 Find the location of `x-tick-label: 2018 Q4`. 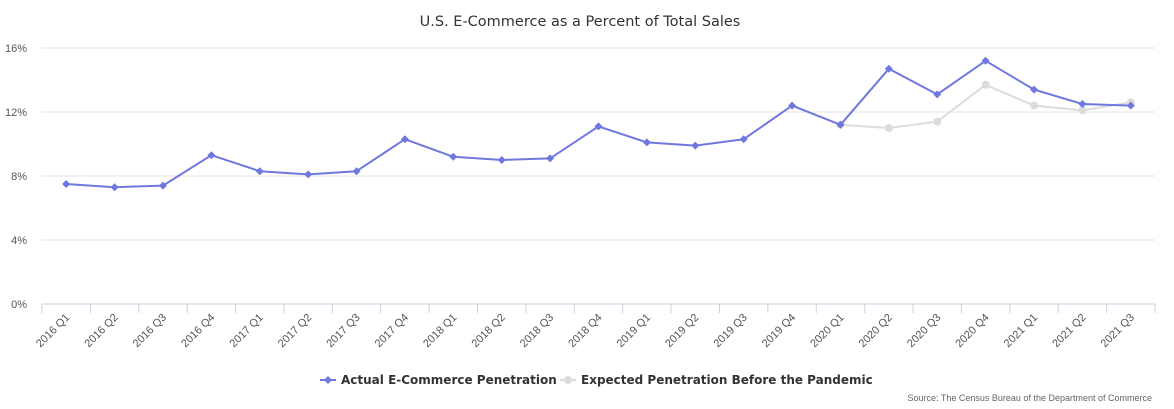

x-tick-label: 2018 Q4 is located at coordinates (585, 331).